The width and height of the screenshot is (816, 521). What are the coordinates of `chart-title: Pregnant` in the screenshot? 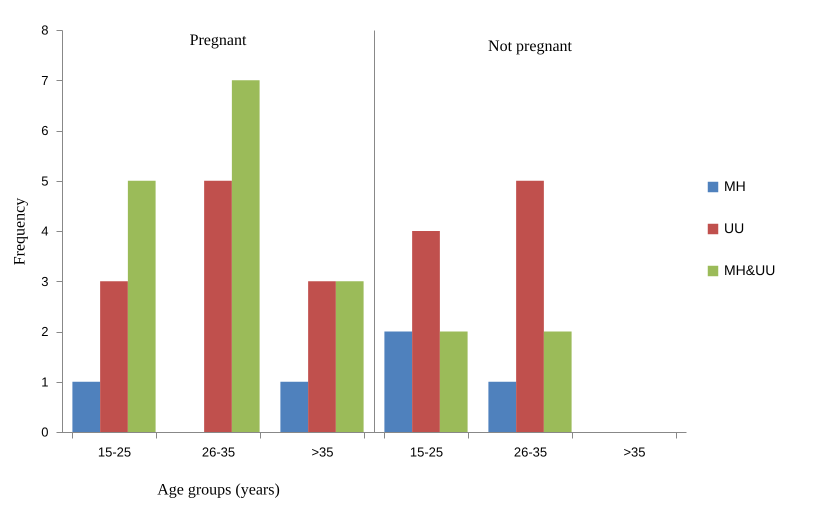 It's located at (218, 40).